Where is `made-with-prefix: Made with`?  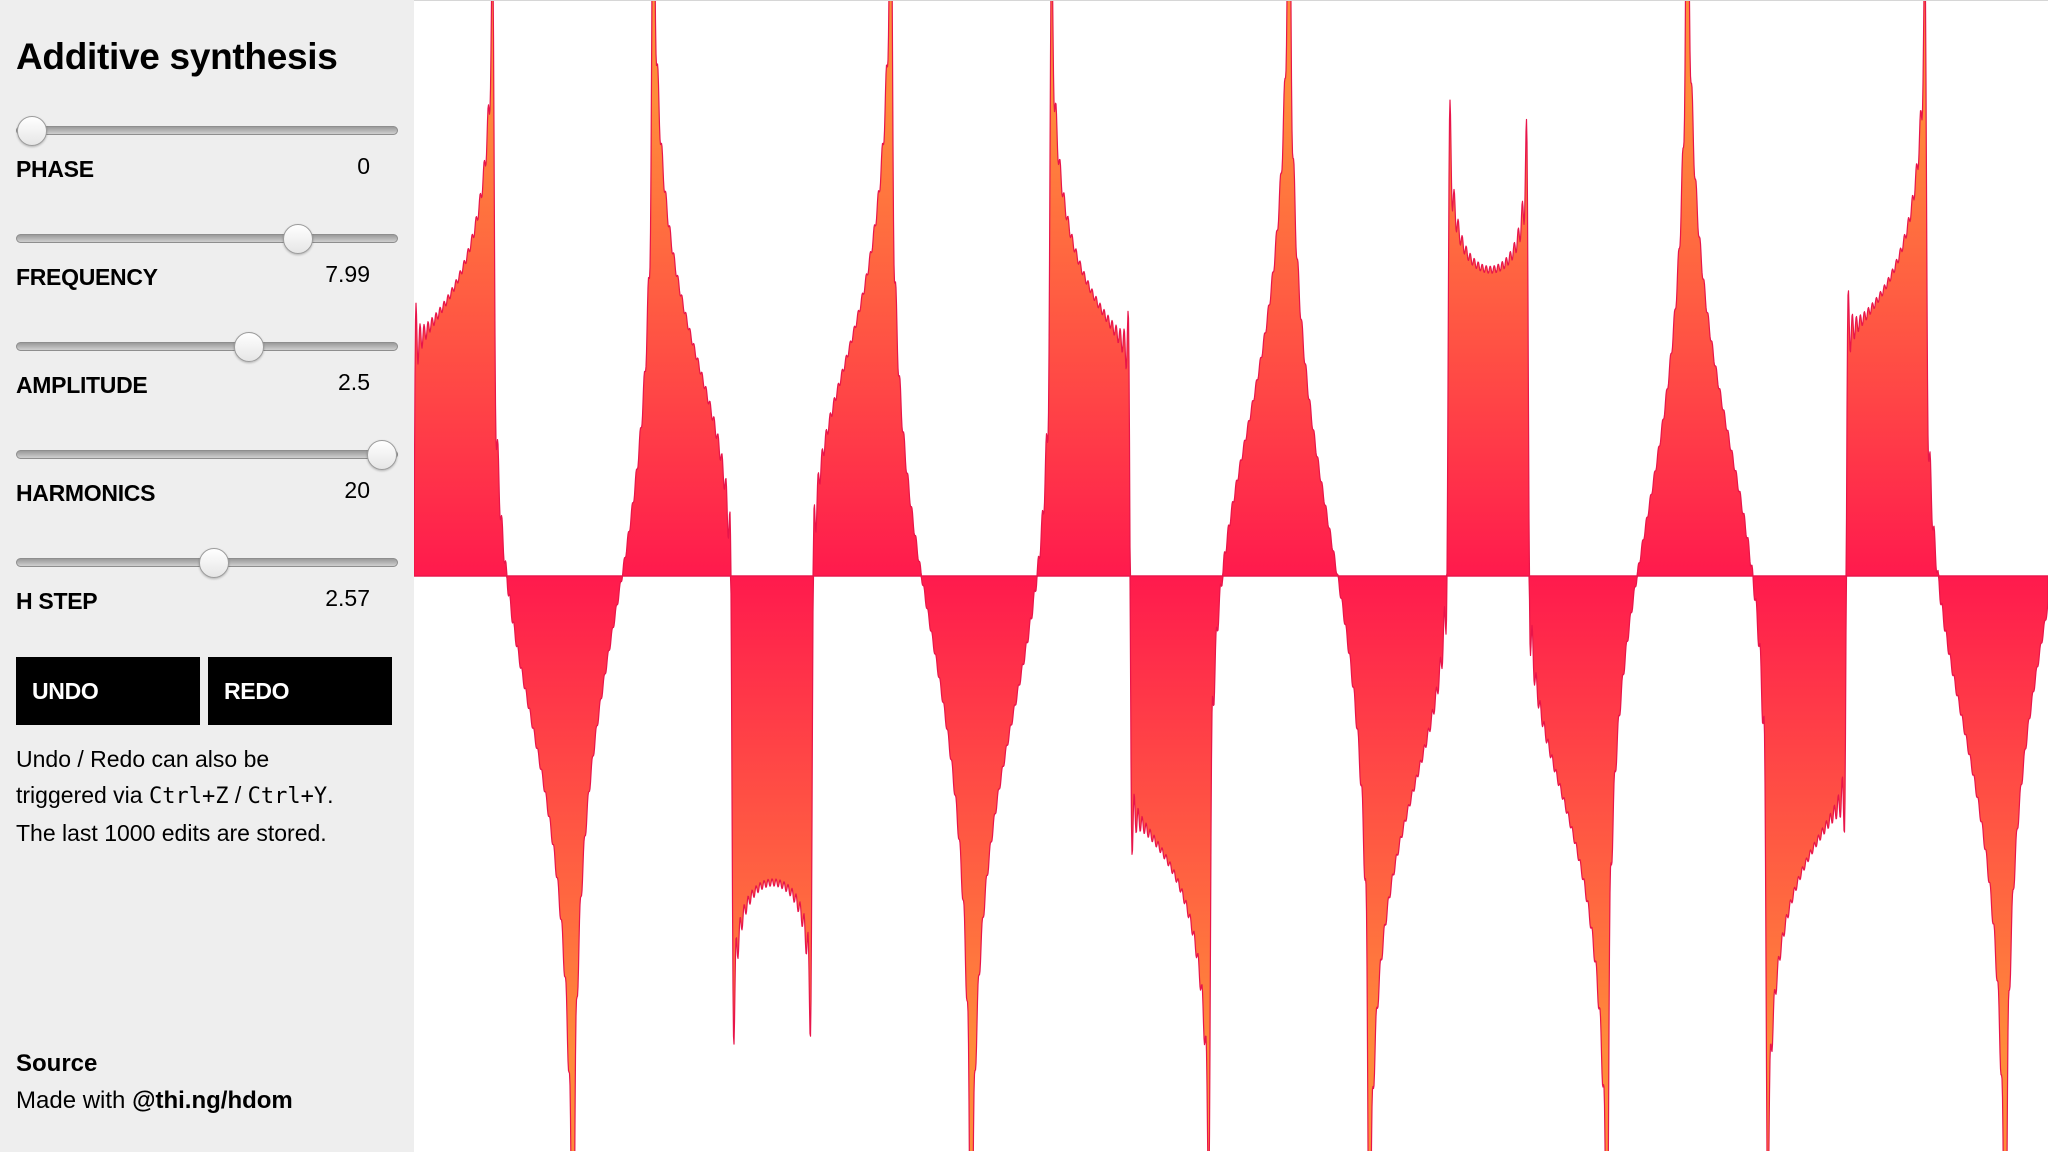
made-with-prefix: Made with is located at coordinates (74, 1100).